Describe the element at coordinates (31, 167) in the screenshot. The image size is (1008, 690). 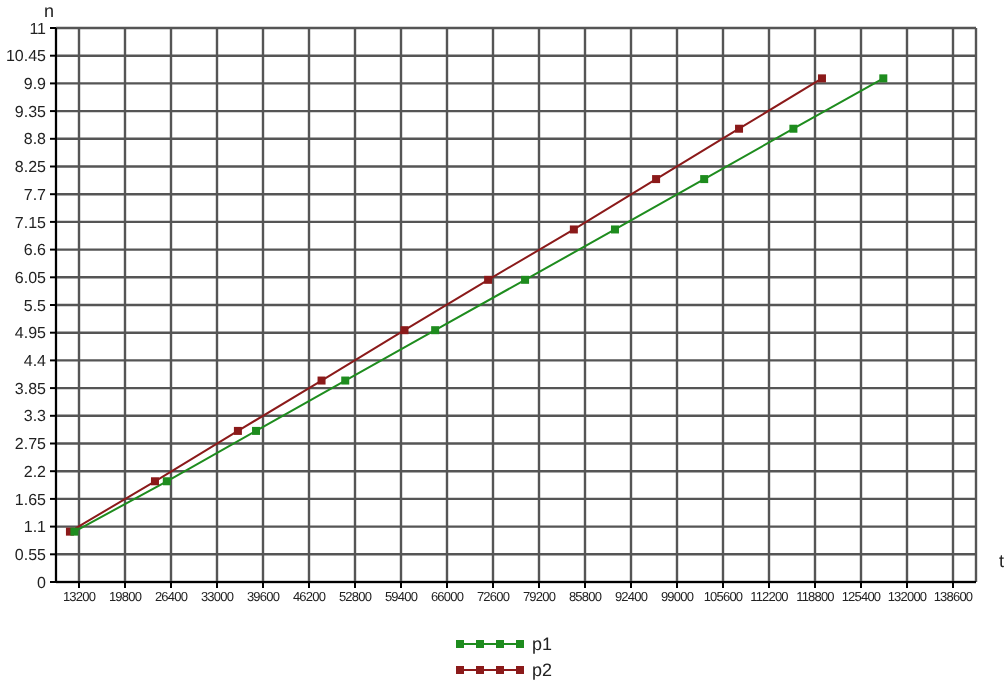
I see `y-tick-label: 8.25` at that location.